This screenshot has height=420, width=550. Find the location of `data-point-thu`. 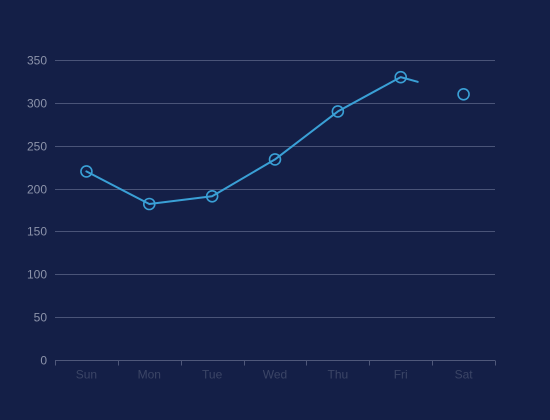

data-point-thu is located at coordinates (338, 111).